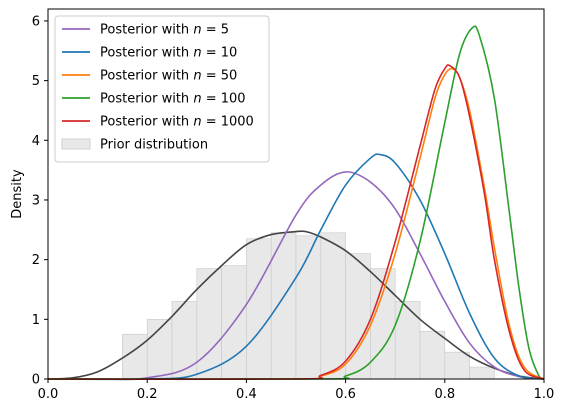 The width and height of the screenshot is (565, 413). What do you see at coordinates (36, 380) in the screenshot?
I see `y-tick-label: 0` at bounding box center [36, 380].